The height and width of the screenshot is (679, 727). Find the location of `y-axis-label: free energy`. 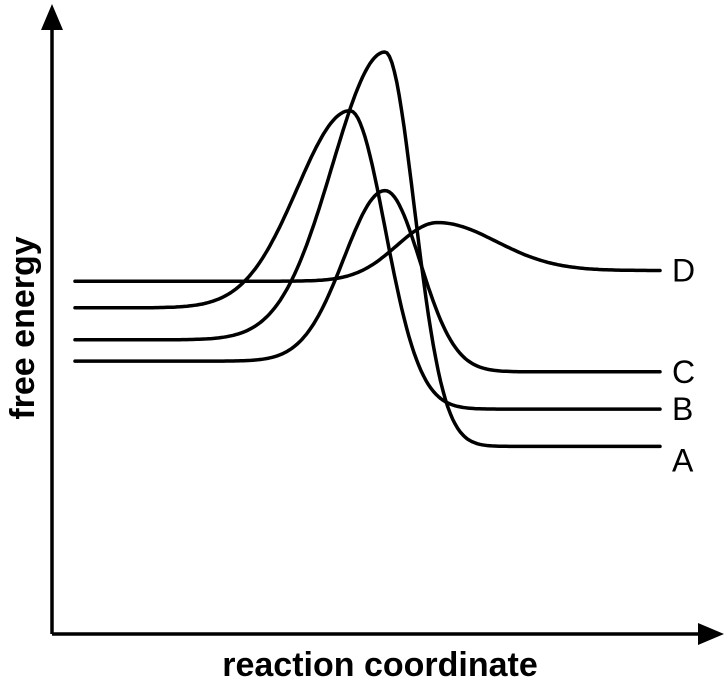

y-axis-label: free energy is located at coordinates (23, 327).